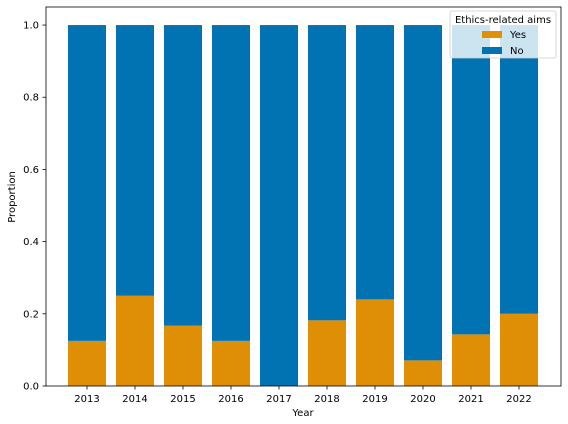 This screenshot has height=424, width=568. Describe the element at coordinates (135, 340) in the screenshot. I see `bar-yes-2014` at that location.